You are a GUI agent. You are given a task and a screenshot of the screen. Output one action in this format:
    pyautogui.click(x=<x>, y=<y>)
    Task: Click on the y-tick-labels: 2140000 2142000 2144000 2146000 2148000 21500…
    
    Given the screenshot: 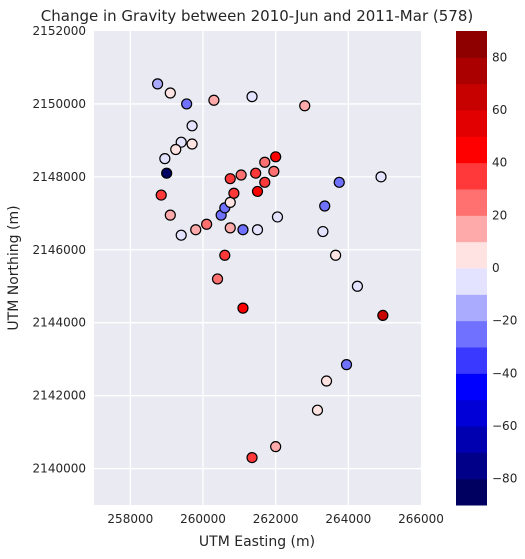 What is the action you would take?
    pyautogui.click(x=59, y=250)
    